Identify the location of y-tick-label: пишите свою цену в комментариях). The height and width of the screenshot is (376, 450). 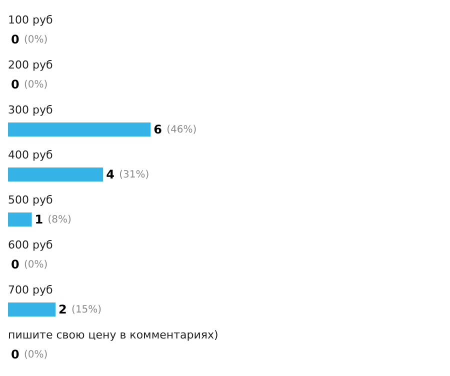
(113, 335).